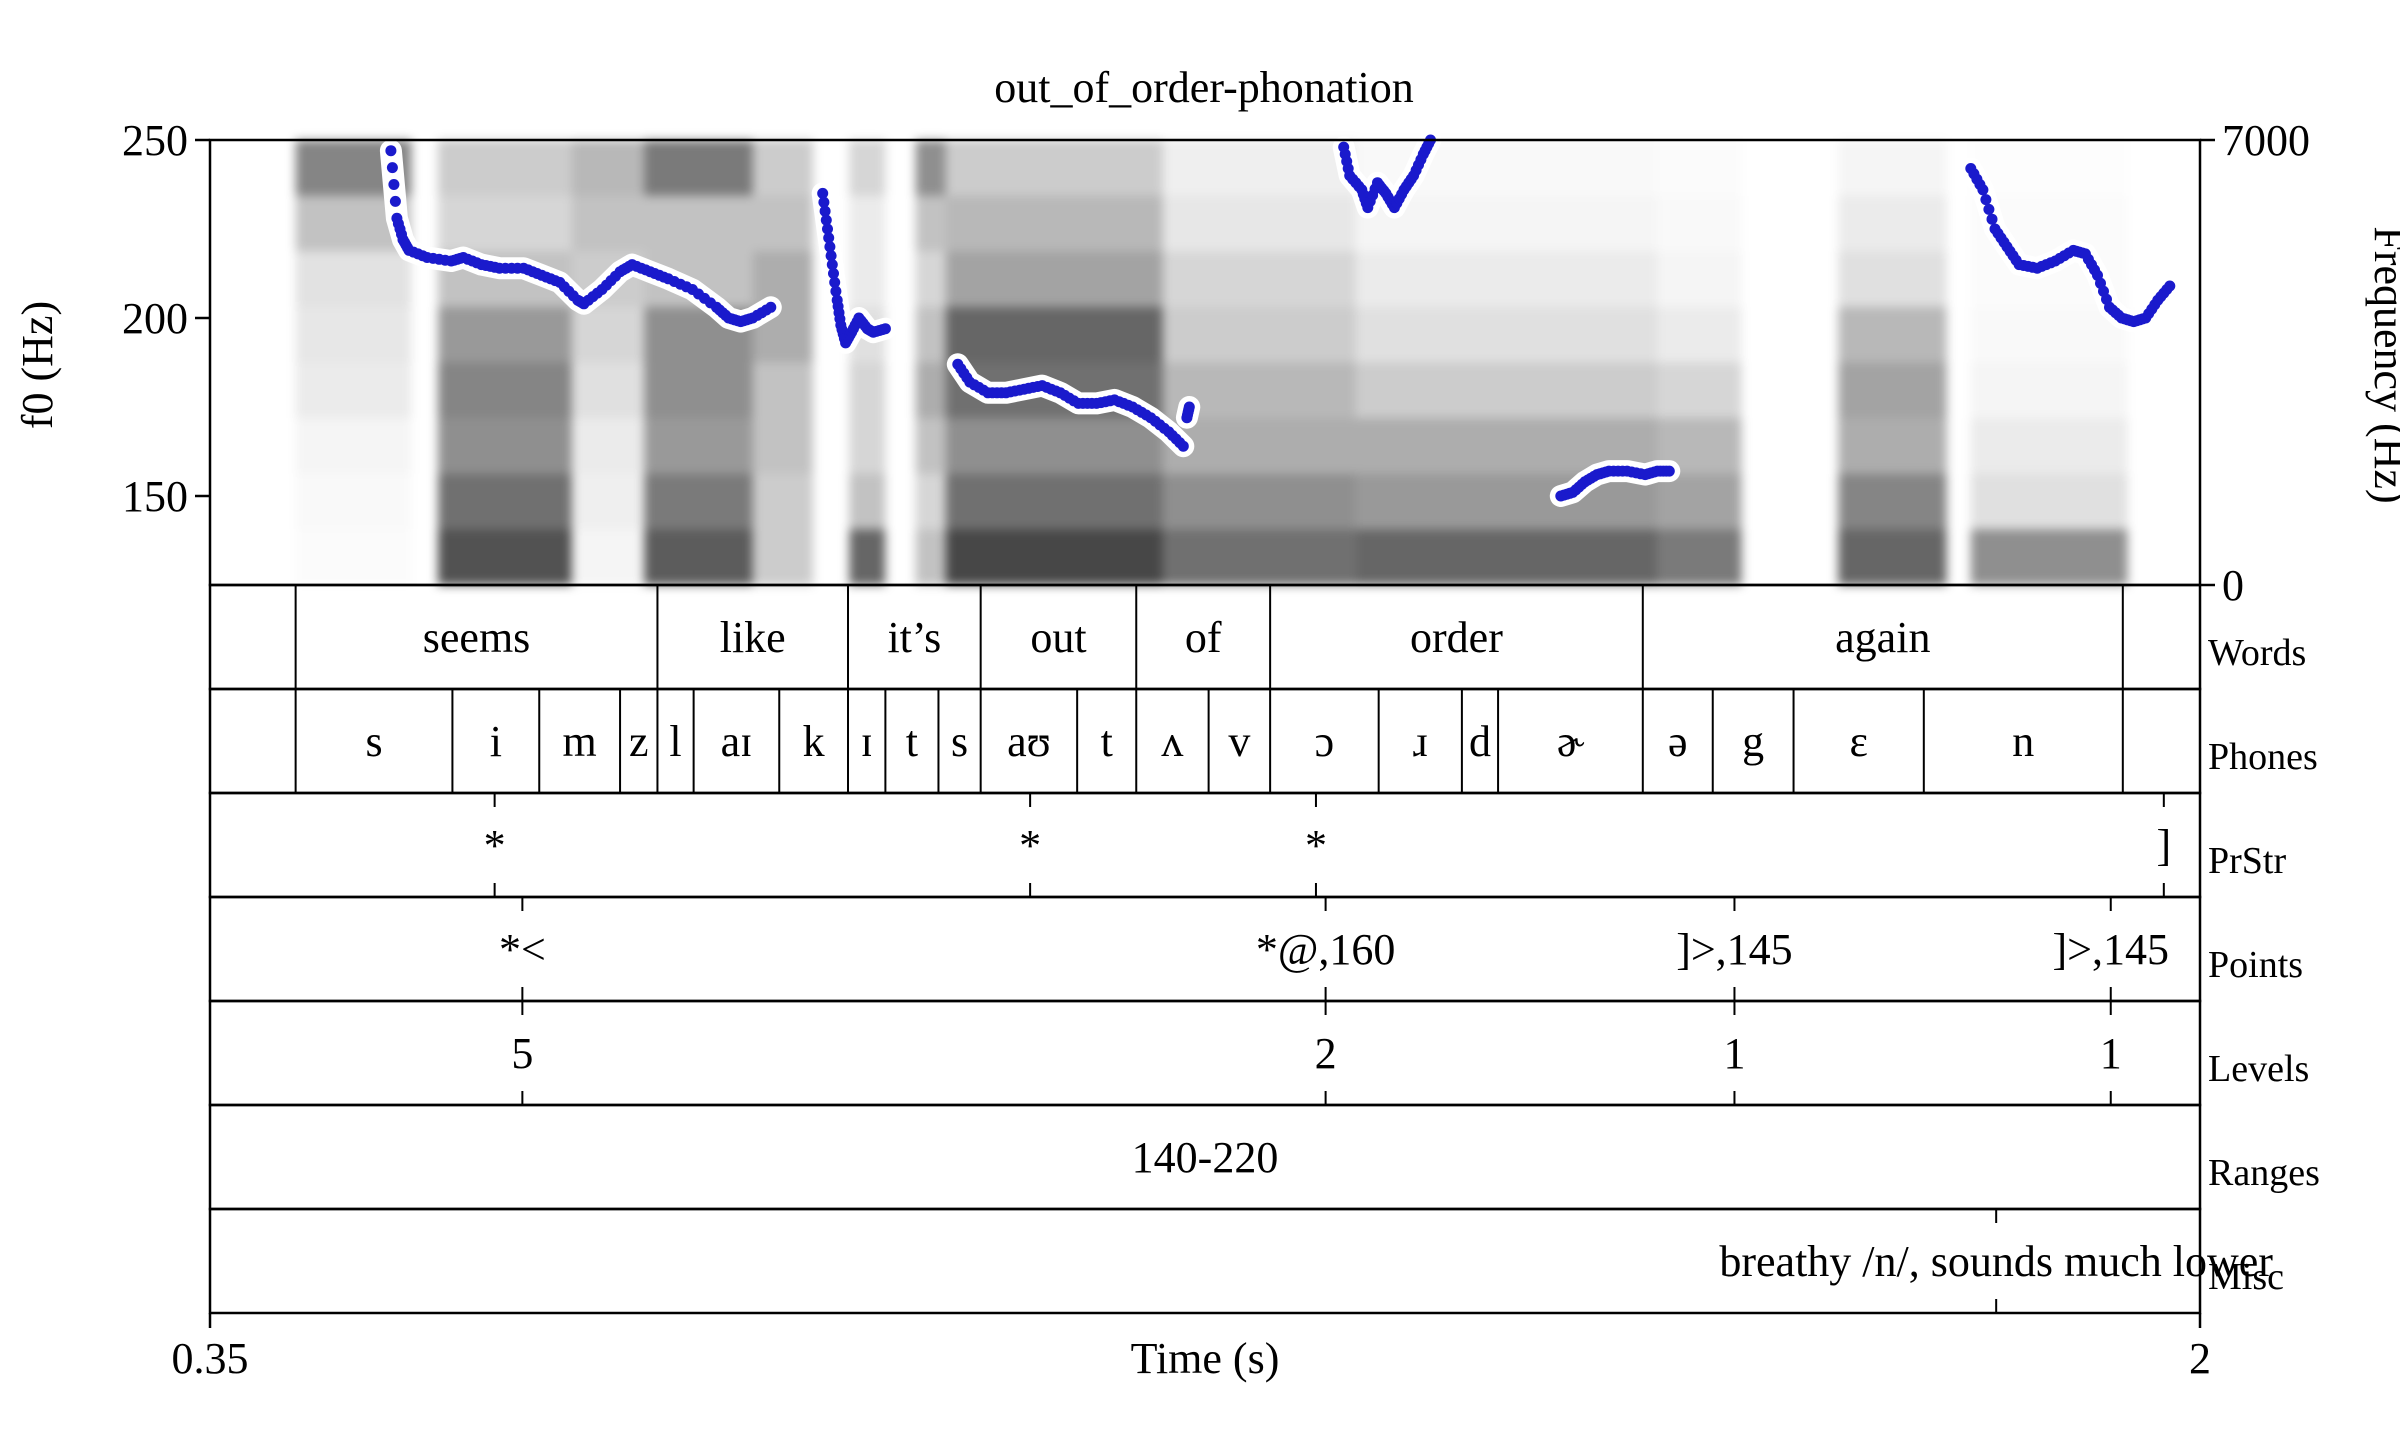  What do you see at coordinates (1058, 637) in the screenshot?
I see `interval-label: out` at bounding box center [1058, 637].